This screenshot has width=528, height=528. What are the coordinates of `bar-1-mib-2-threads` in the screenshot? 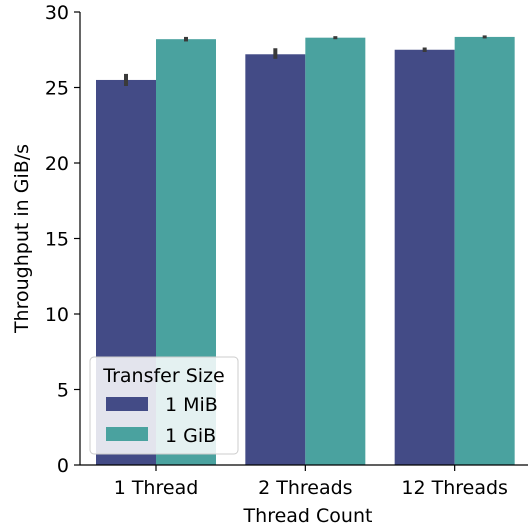 It's located at (275, 259).